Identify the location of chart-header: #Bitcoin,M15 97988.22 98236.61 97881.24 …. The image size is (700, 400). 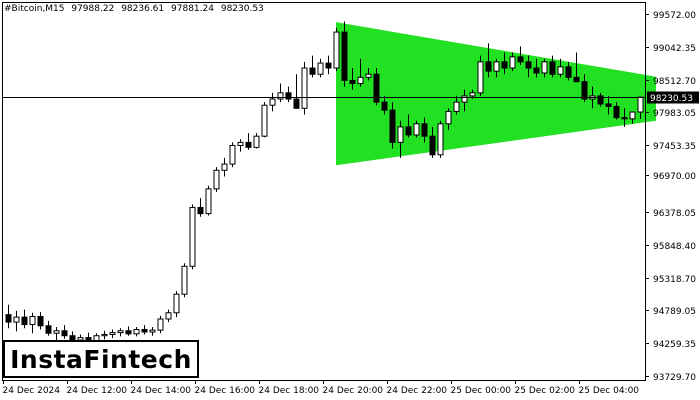
(136, 9).